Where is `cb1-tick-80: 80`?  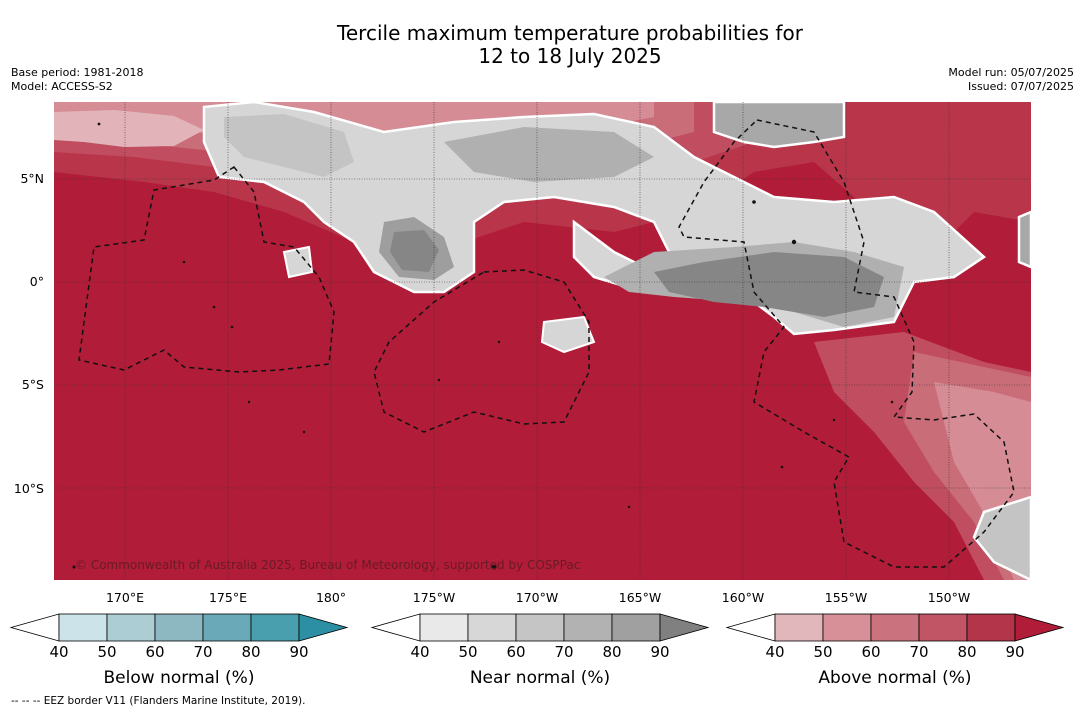 cb1-tick-80: 80 is located at coordinates (612, 652).